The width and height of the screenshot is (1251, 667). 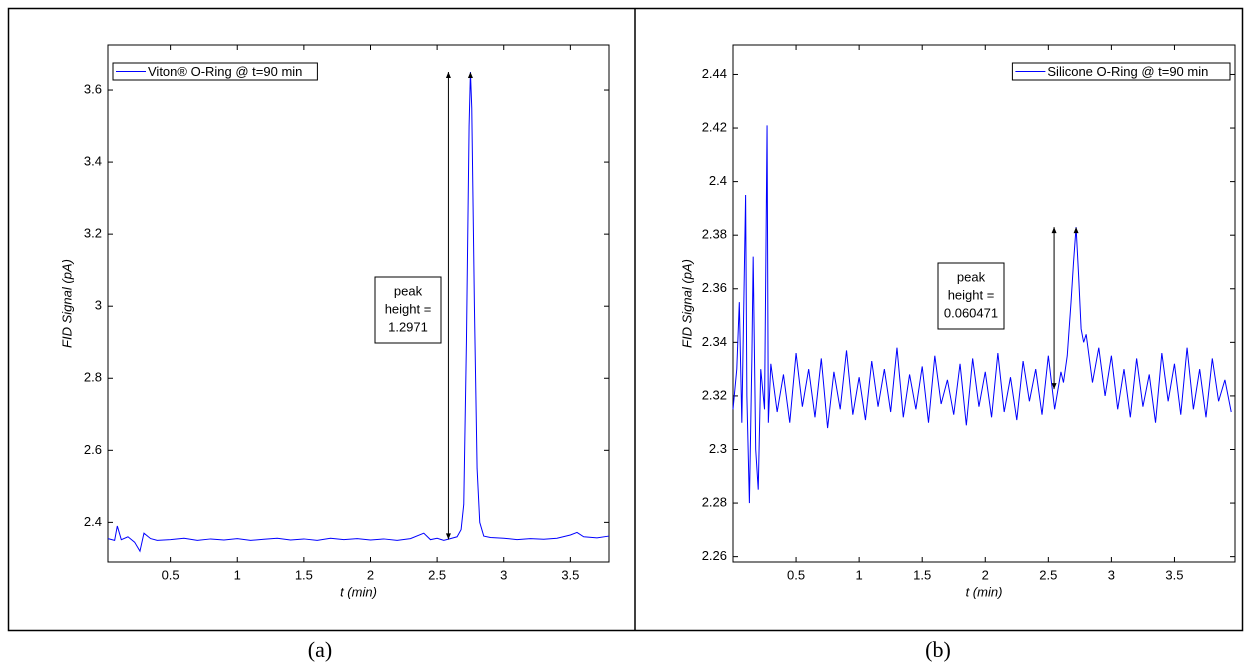 What do you see at coordinates (714, 73) in the screenshot?
I see `y-tick-label: 2.44` at bounding box center [714, 73].